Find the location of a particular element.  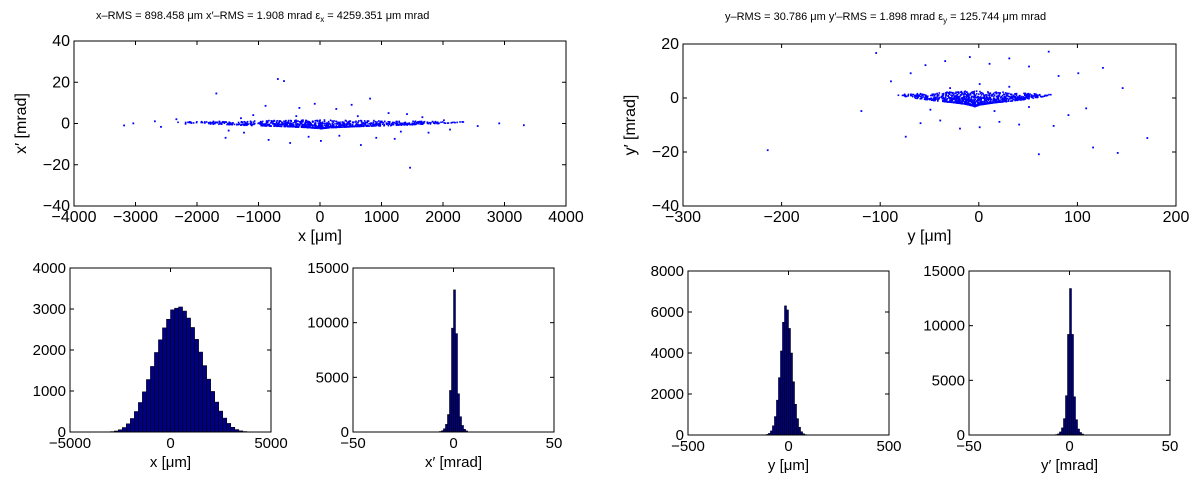

y-phase-space-ylabel: y′ [mrad] is located at coordinates (630, 125).